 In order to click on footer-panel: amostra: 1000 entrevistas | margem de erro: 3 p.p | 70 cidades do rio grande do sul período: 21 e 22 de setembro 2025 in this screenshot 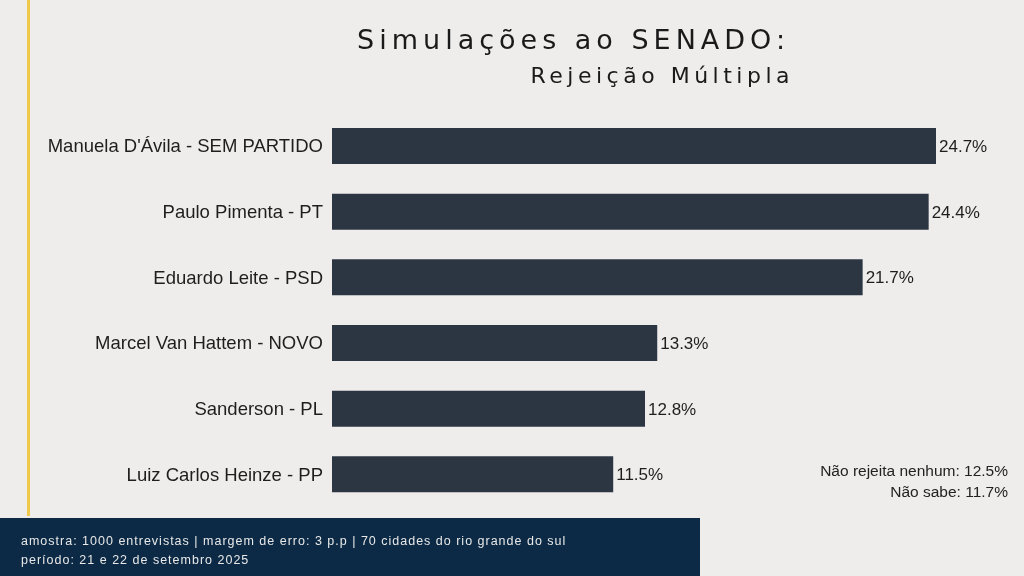, I will do `click(350, 547)`.